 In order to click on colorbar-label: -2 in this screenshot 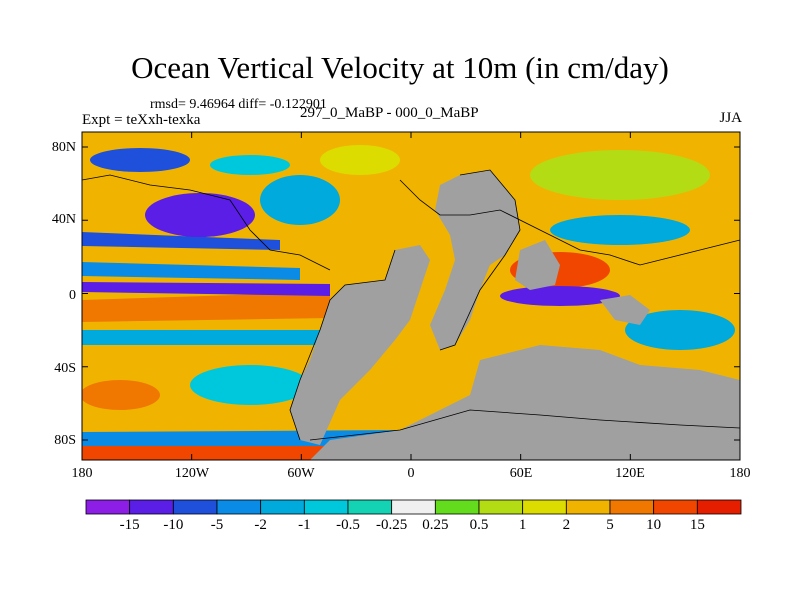, I will do `click(260, 525)`.